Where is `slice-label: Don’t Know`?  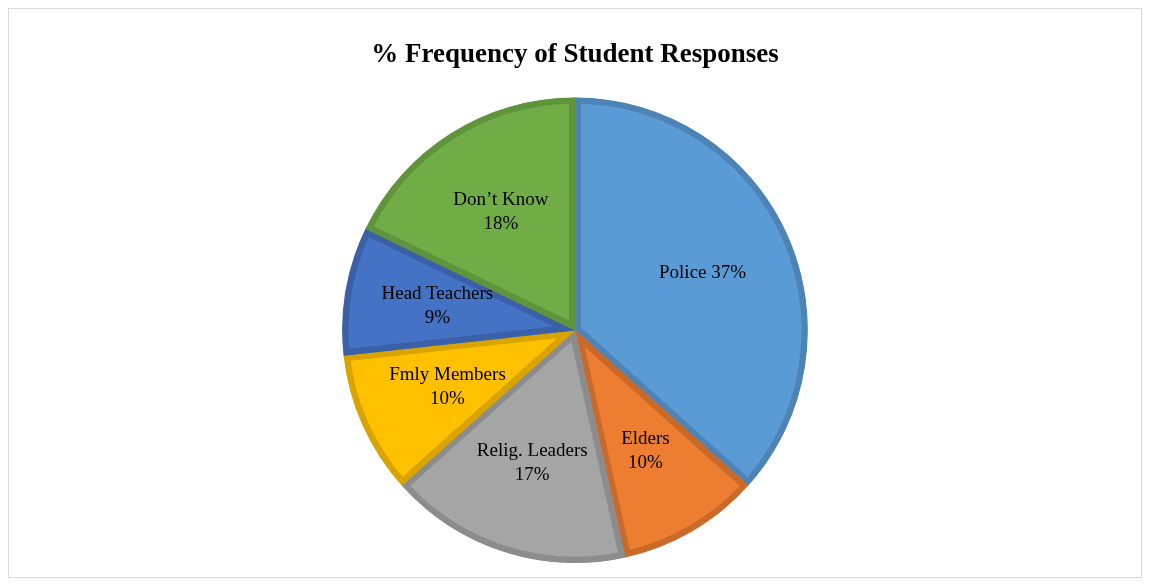
slice-label: Don’t Know is located at coordinates (501, 198).